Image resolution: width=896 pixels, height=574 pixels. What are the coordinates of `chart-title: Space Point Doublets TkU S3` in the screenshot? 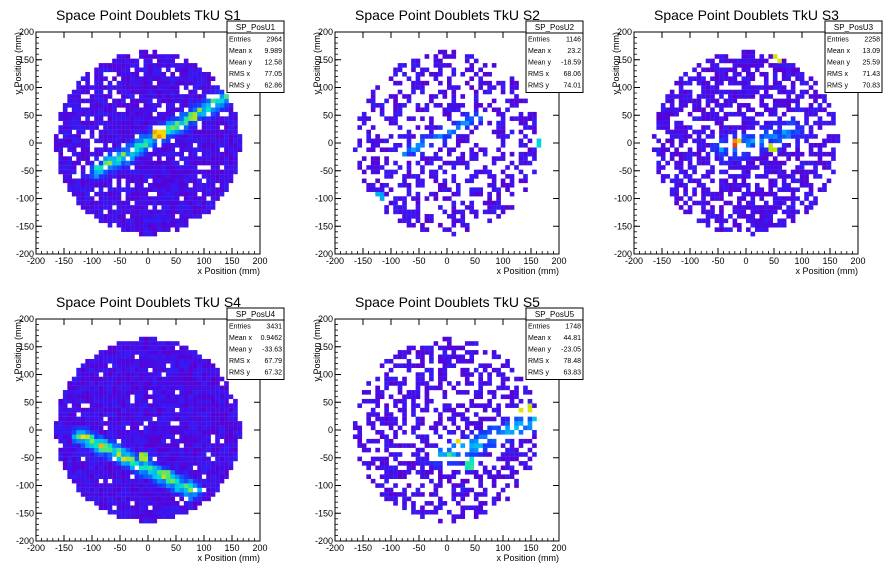 It's located at (746, 15).